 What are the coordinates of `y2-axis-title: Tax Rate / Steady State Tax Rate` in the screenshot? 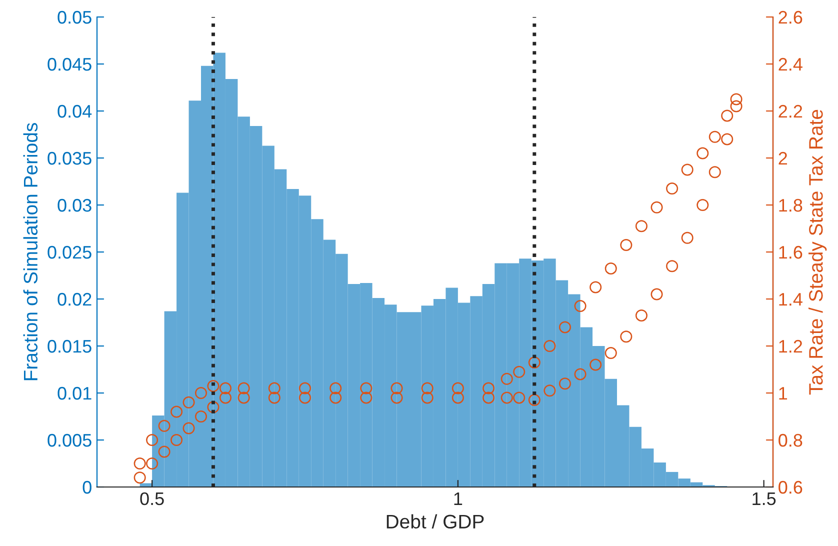 It's located at (817, 252).